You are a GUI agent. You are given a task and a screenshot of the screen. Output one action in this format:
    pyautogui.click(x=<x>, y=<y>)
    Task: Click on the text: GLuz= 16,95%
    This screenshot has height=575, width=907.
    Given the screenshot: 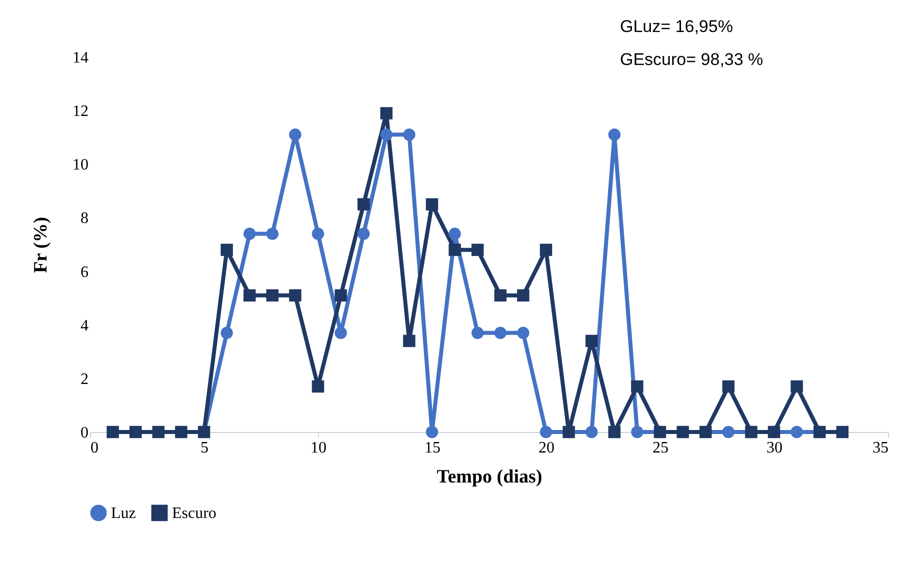 What is the action you would take?
    pyautogui.click(x=676, y=26)
    